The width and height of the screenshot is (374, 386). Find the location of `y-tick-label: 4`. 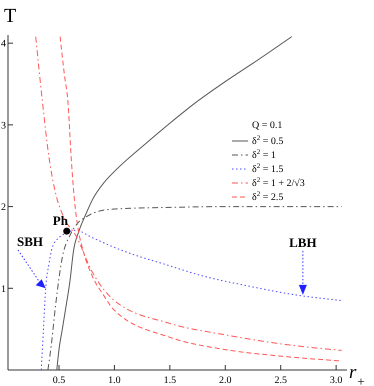

y-tick-label: 4 is located at coordinates (3, 44).